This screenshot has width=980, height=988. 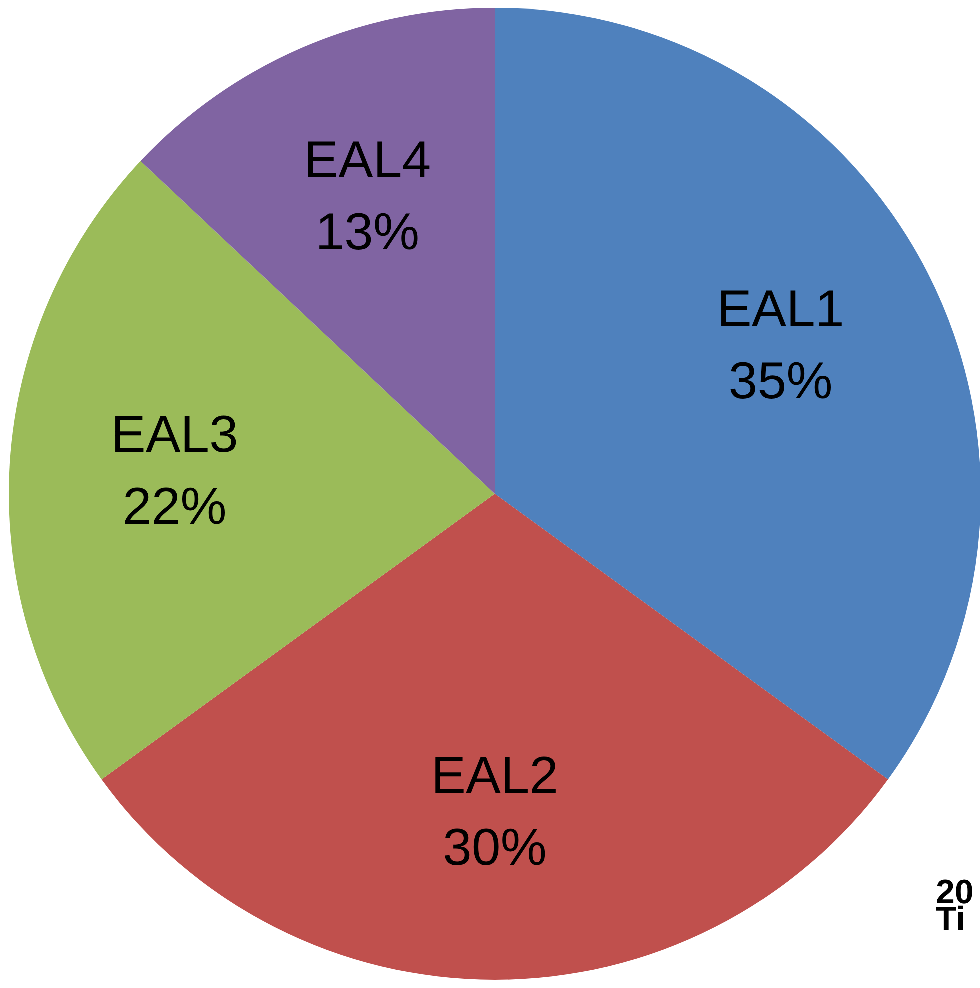 I want to click on data-label: 35%, so click(x=780, y=381).